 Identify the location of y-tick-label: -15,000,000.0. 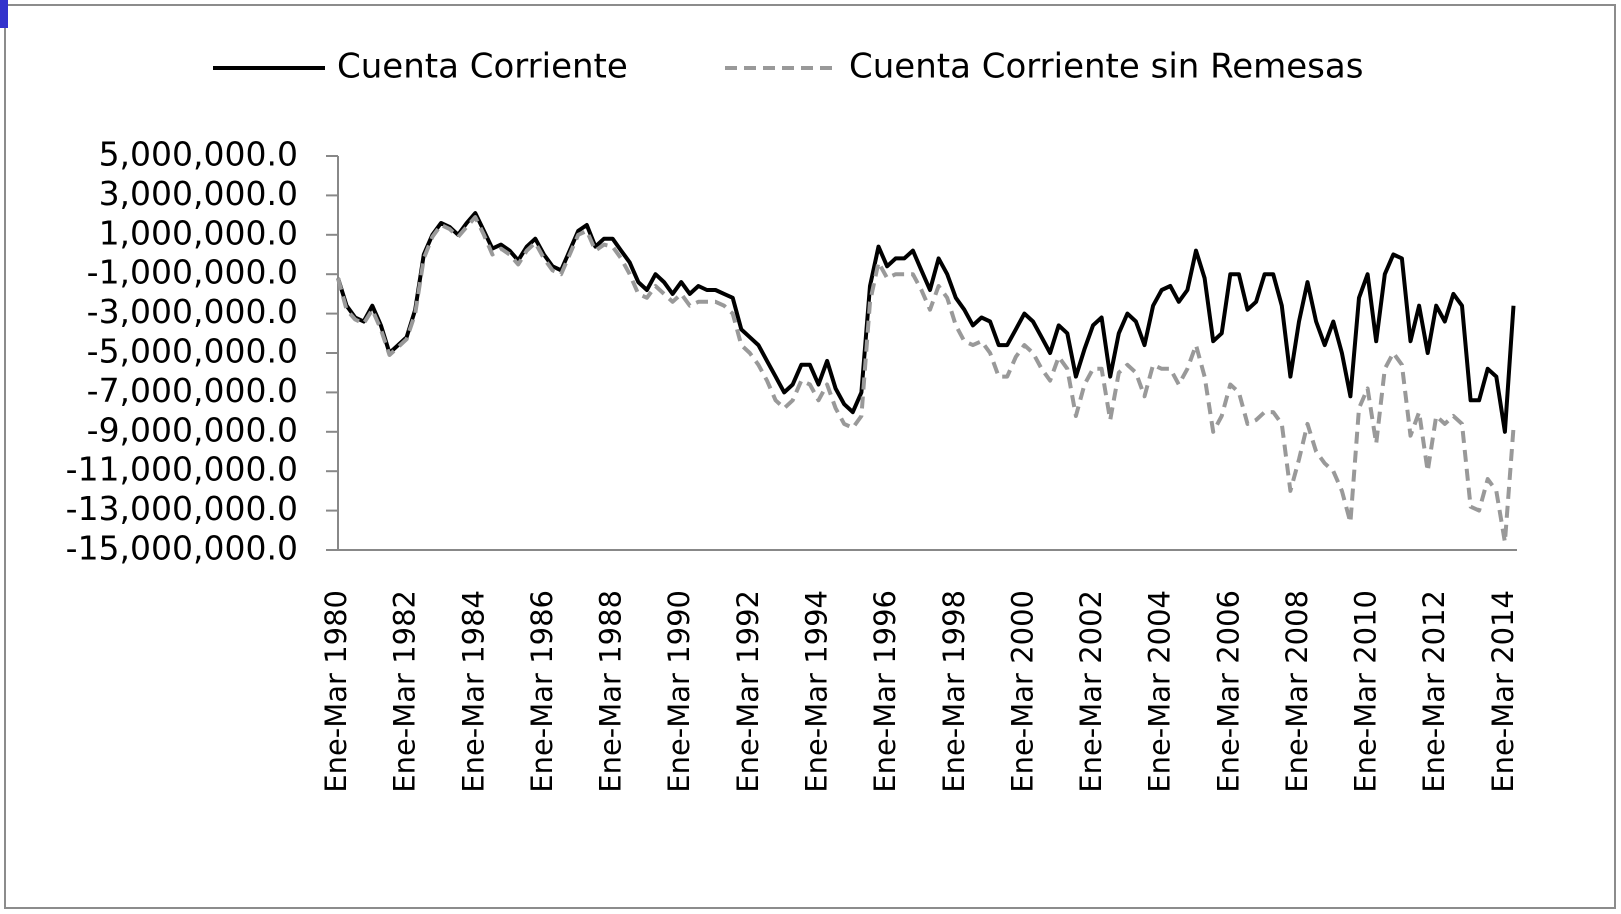
(182, 548).